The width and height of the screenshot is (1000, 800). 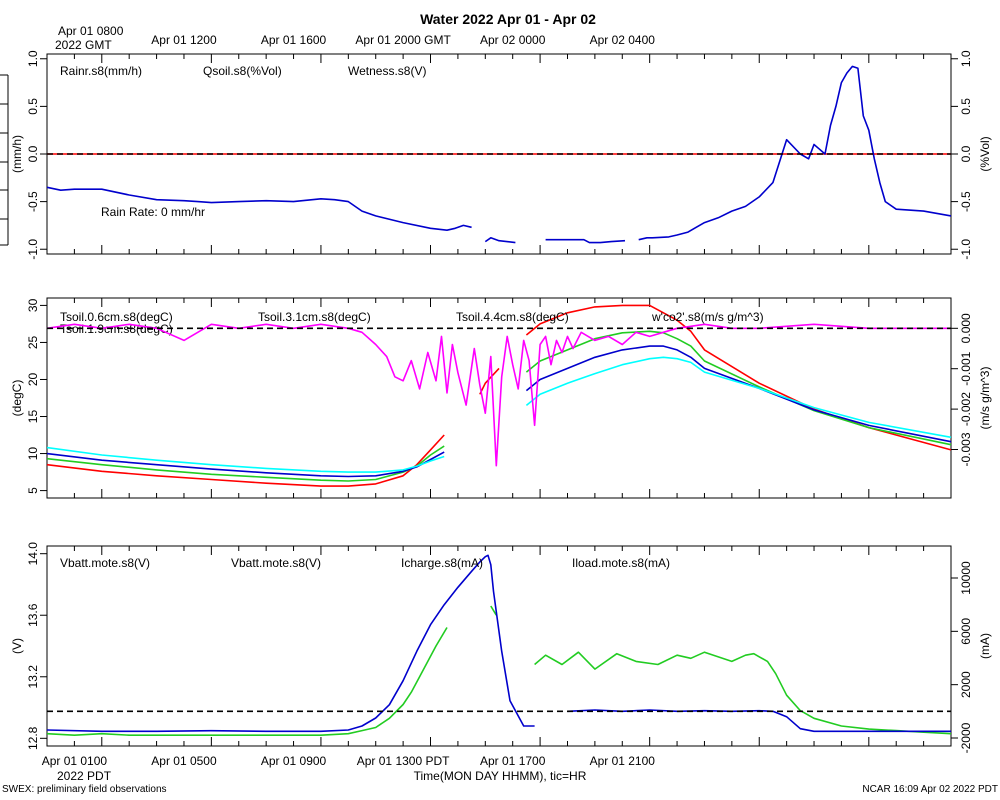 I want to click on y-tick-label-right: -0.5, so click(x=966, y=201).